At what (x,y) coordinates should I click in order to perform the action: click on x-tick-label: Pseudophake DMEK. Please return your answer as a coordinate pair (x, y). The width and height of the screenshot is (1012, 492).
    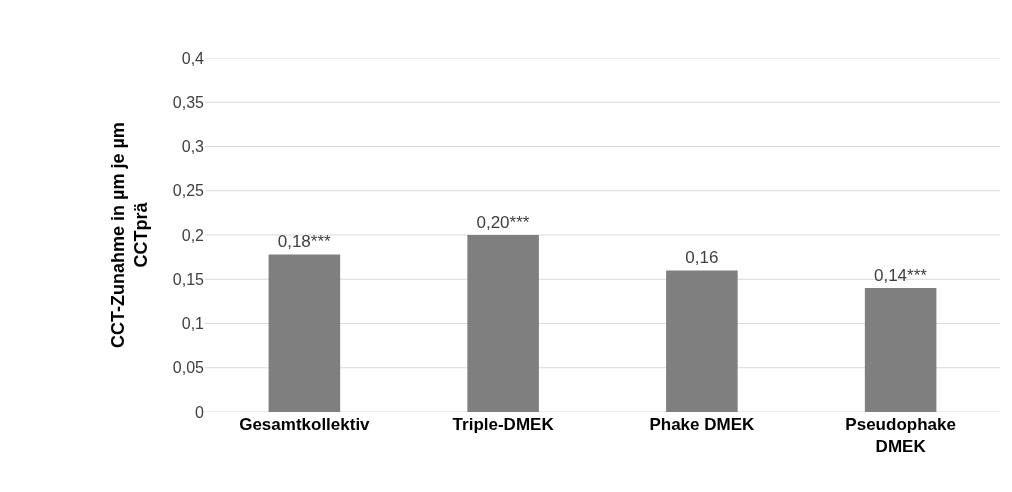
    Looking at the image, I should click on (900, 436).